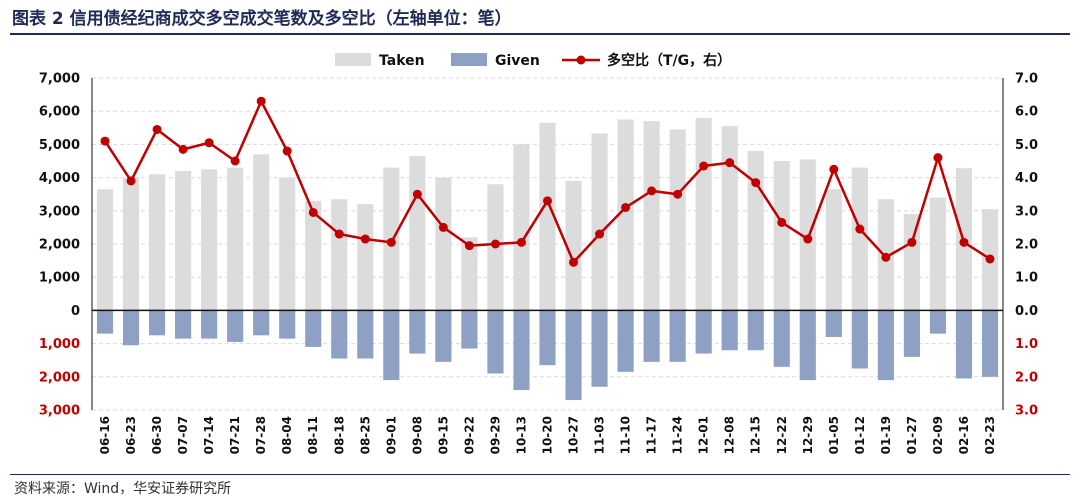 This screenshot has height=501, width=1080. What do you see at coordinates (652, 435) in the screenshot?
I see `x-tick-label: 11-17` at bounding box center [652, 435].